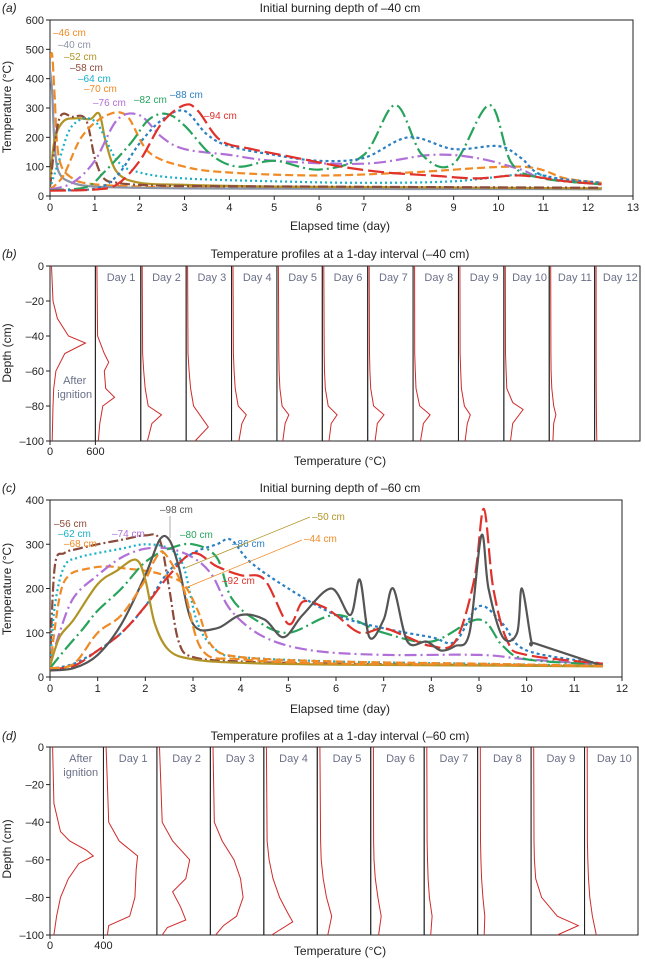 This screenshot has width=645, height=960. What do you see at coordinates (35, 168) in the screenshot?
I see `y-tick-label: 100` at bounding box center [35, 168].